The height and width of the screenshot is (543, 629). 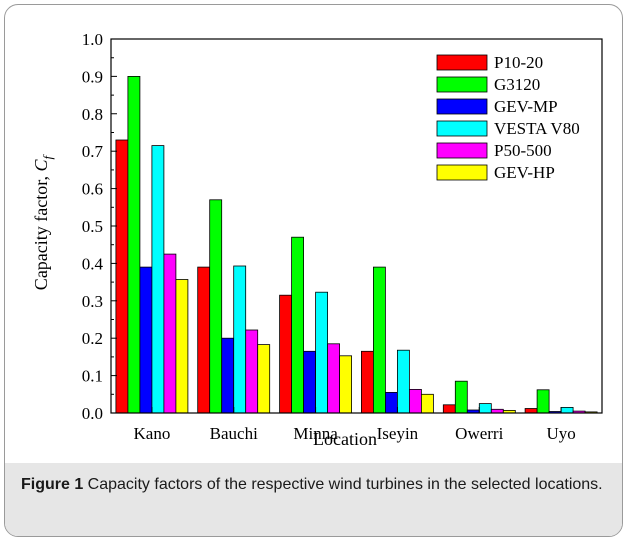 What do you see at coordinates (228, 375) in the screenshot?
I see `bar-bauchi-gev-mp` at bounding box center [228, 375].